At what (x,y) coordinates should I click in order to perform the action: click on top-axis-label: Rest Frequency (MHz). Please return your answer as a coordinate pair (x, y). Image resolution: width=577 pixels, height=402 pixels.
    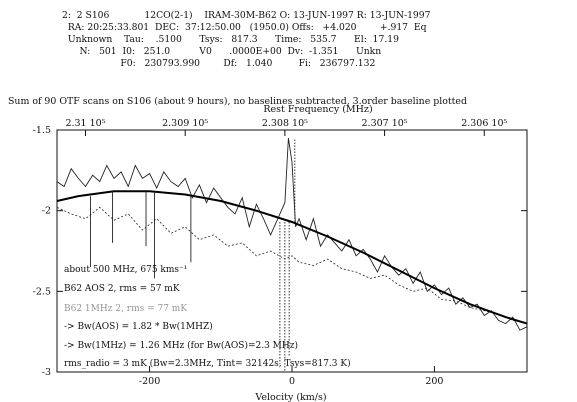
    Looking at the image, I should click on (317, 109).